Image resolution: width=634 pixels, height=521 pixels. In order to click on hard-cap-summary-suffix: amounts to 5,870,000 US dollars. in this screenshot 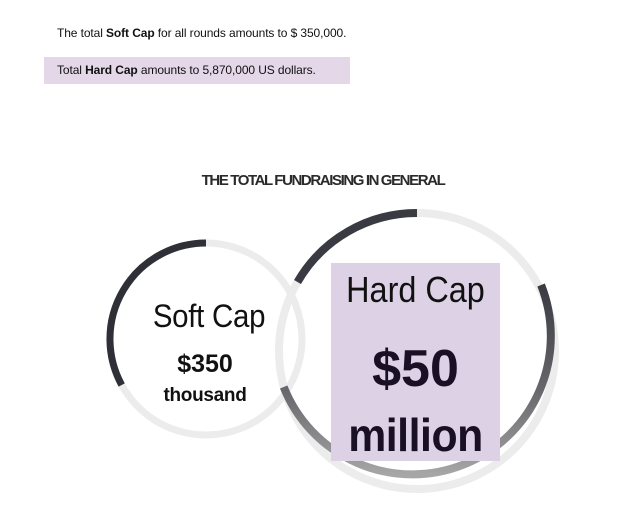, I will do `click(226, 70)`.